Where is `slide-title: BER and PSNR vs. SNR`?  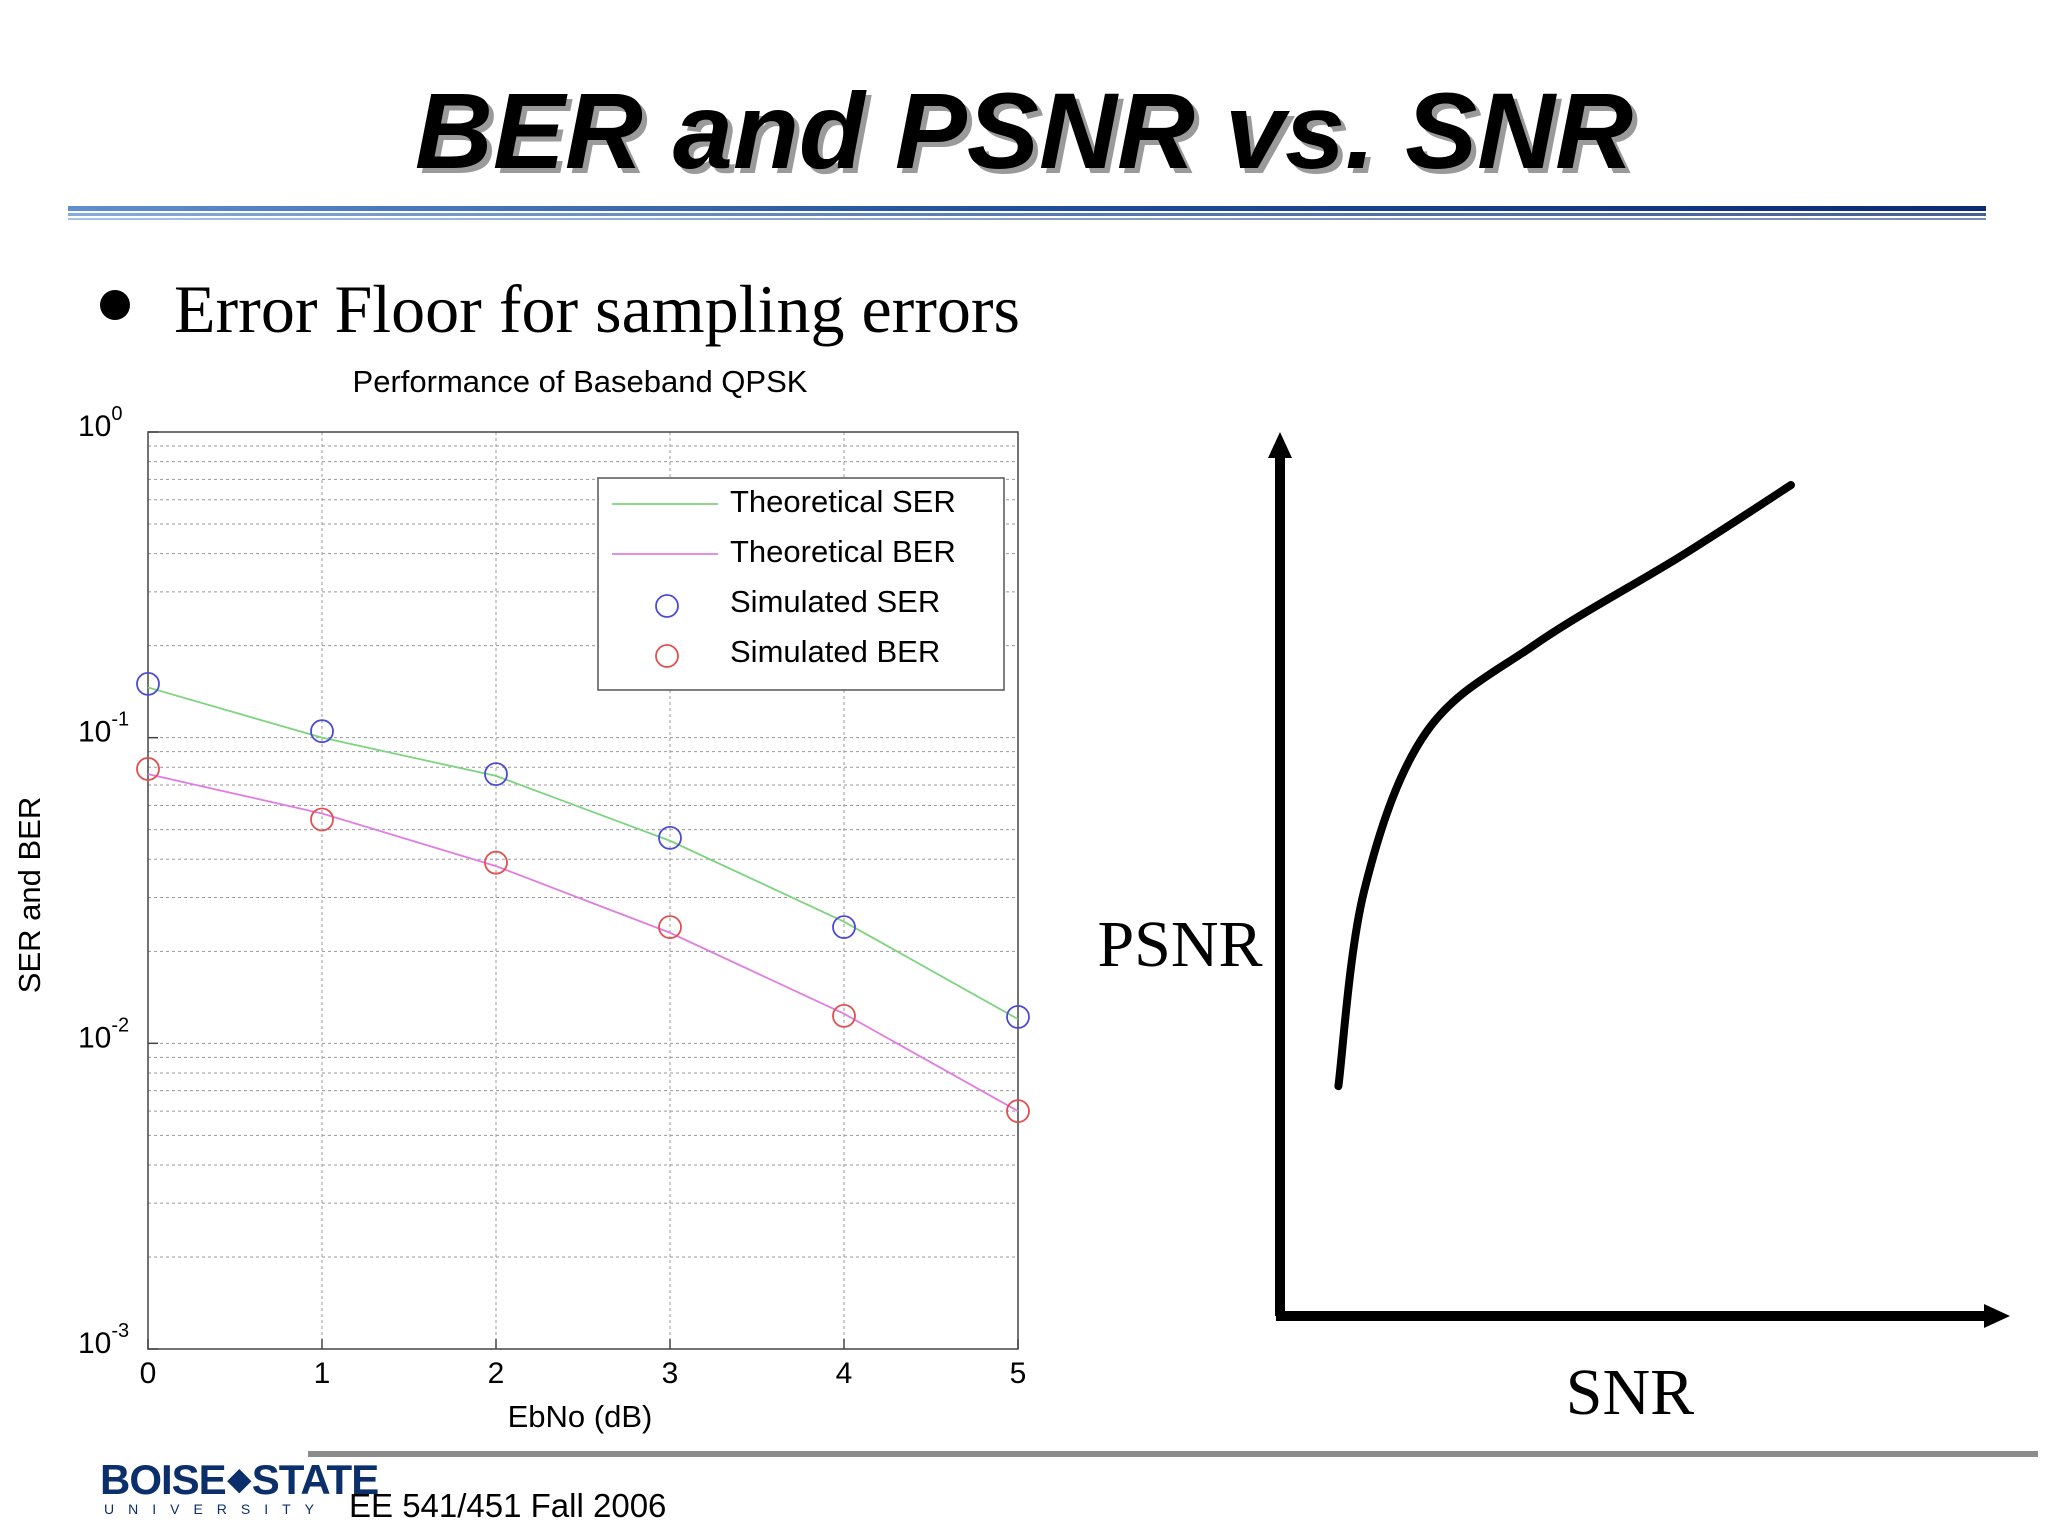
slide-title: BER and PSNR vs. SNR is located at coordinates (1024, 130).